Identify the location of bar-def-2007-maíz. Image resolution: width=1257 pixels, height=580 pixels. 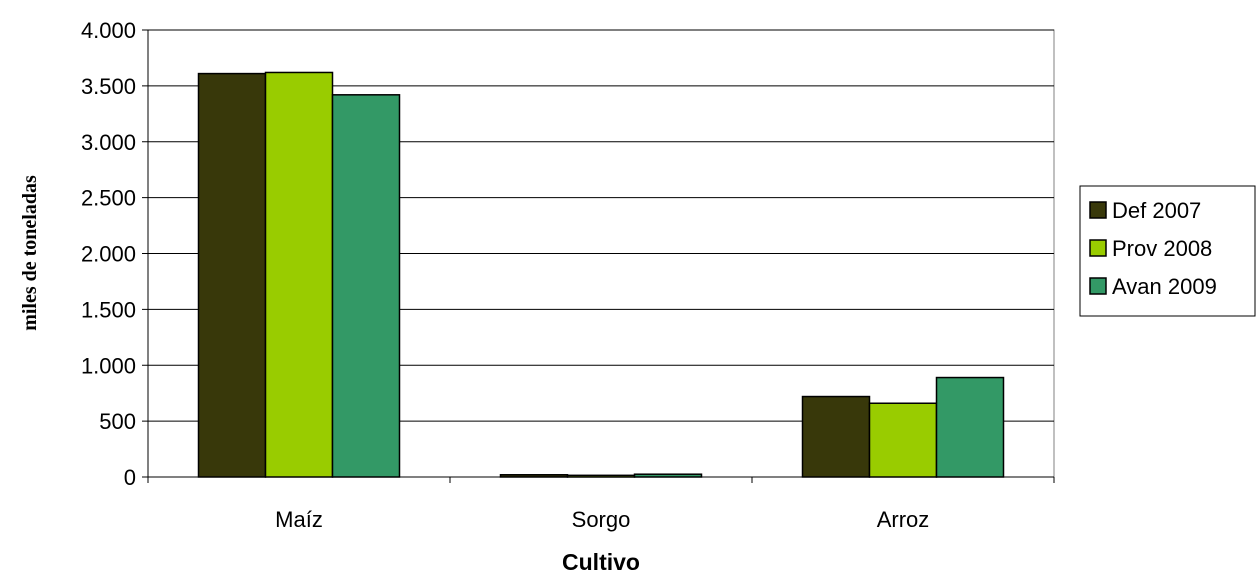
(232, 275).